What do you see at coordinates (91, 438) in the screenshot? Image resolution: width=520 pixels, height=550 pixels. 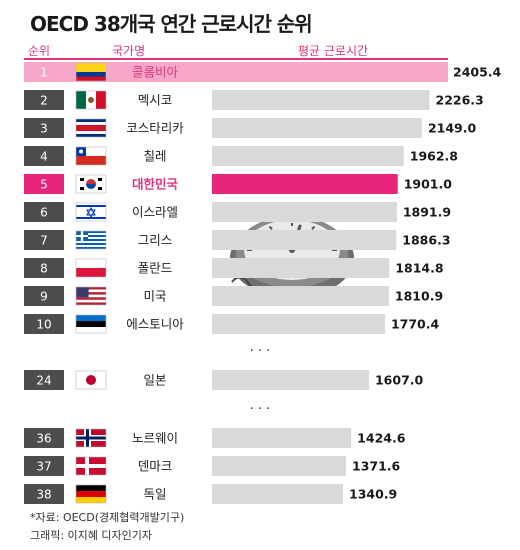 I see `norway-flag` at bounding box center [91, 438].